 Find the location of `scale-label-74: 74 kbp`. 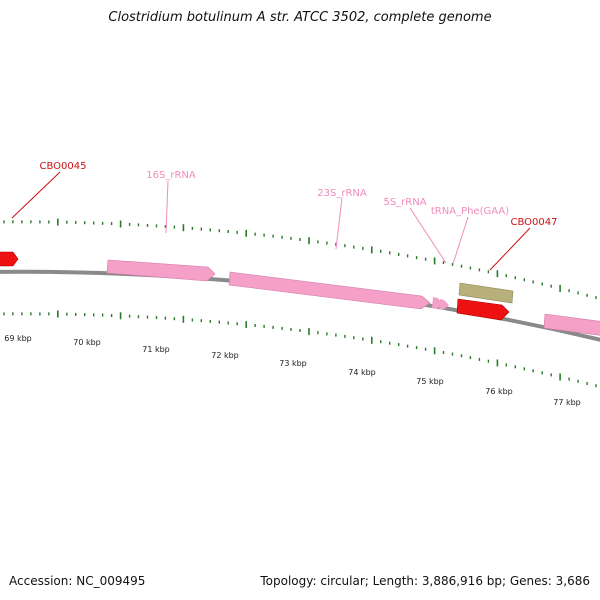

scale-label-74: 74 kbp is located at coordinates (362, 372).